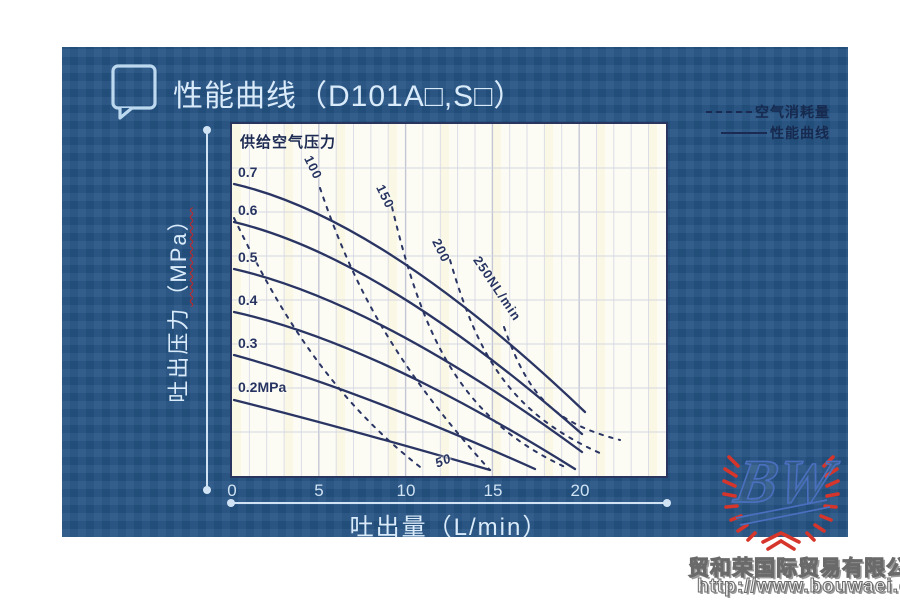  What do you see at coordinates (794, 569) in the screenshot?
I see `company-name: 贸和荣国际贸易有限公司` at bounding box center [794, 569].